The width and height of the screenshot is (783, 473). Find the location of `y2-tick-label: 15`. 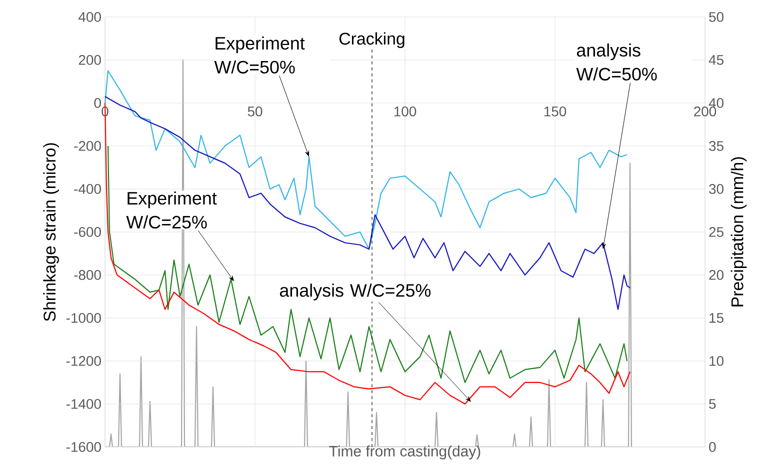

y2-tick-label: 15 is located at coordinates (717, 318).